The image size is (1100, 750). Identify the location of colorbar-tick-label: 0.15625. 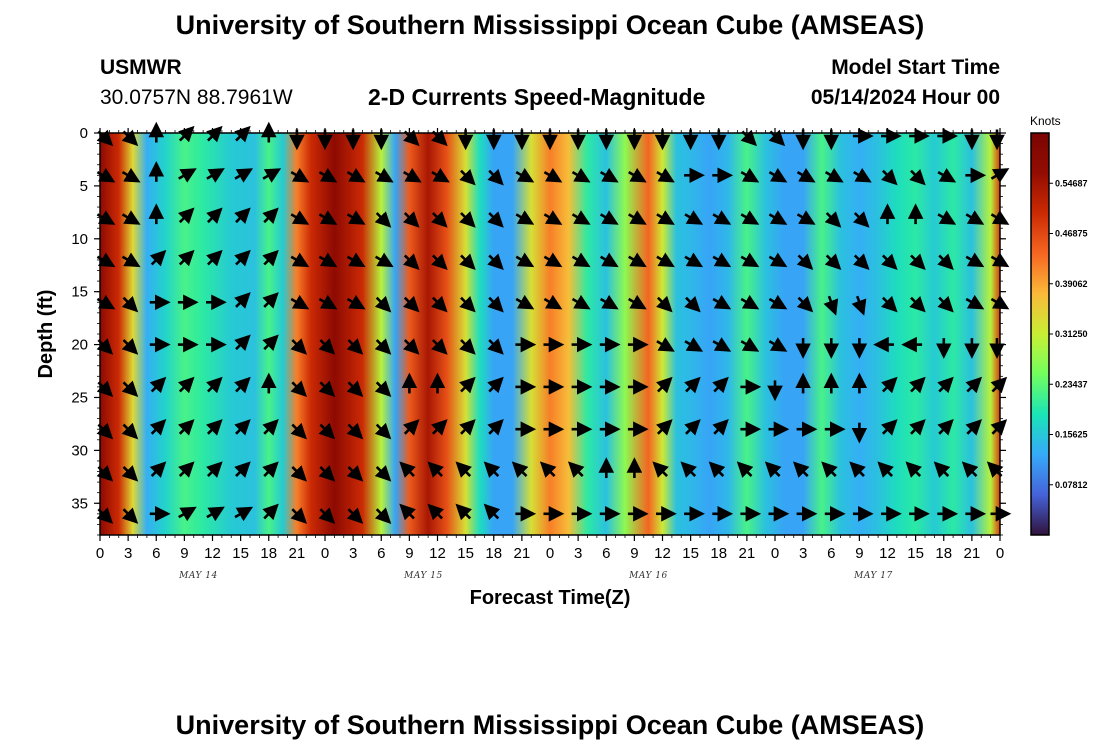
(1071, 435).